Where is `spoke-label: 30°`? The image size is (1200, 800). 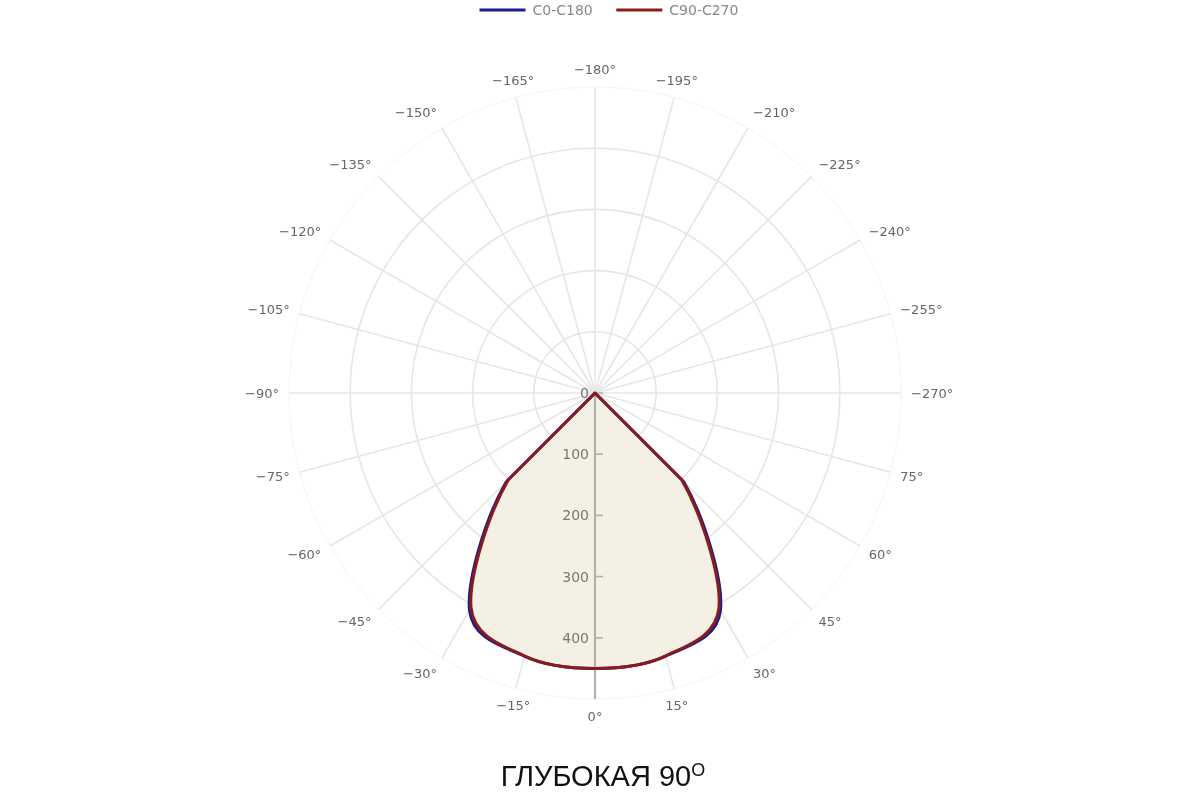 spoke-label: 30° is located at coordinates (765, 673).